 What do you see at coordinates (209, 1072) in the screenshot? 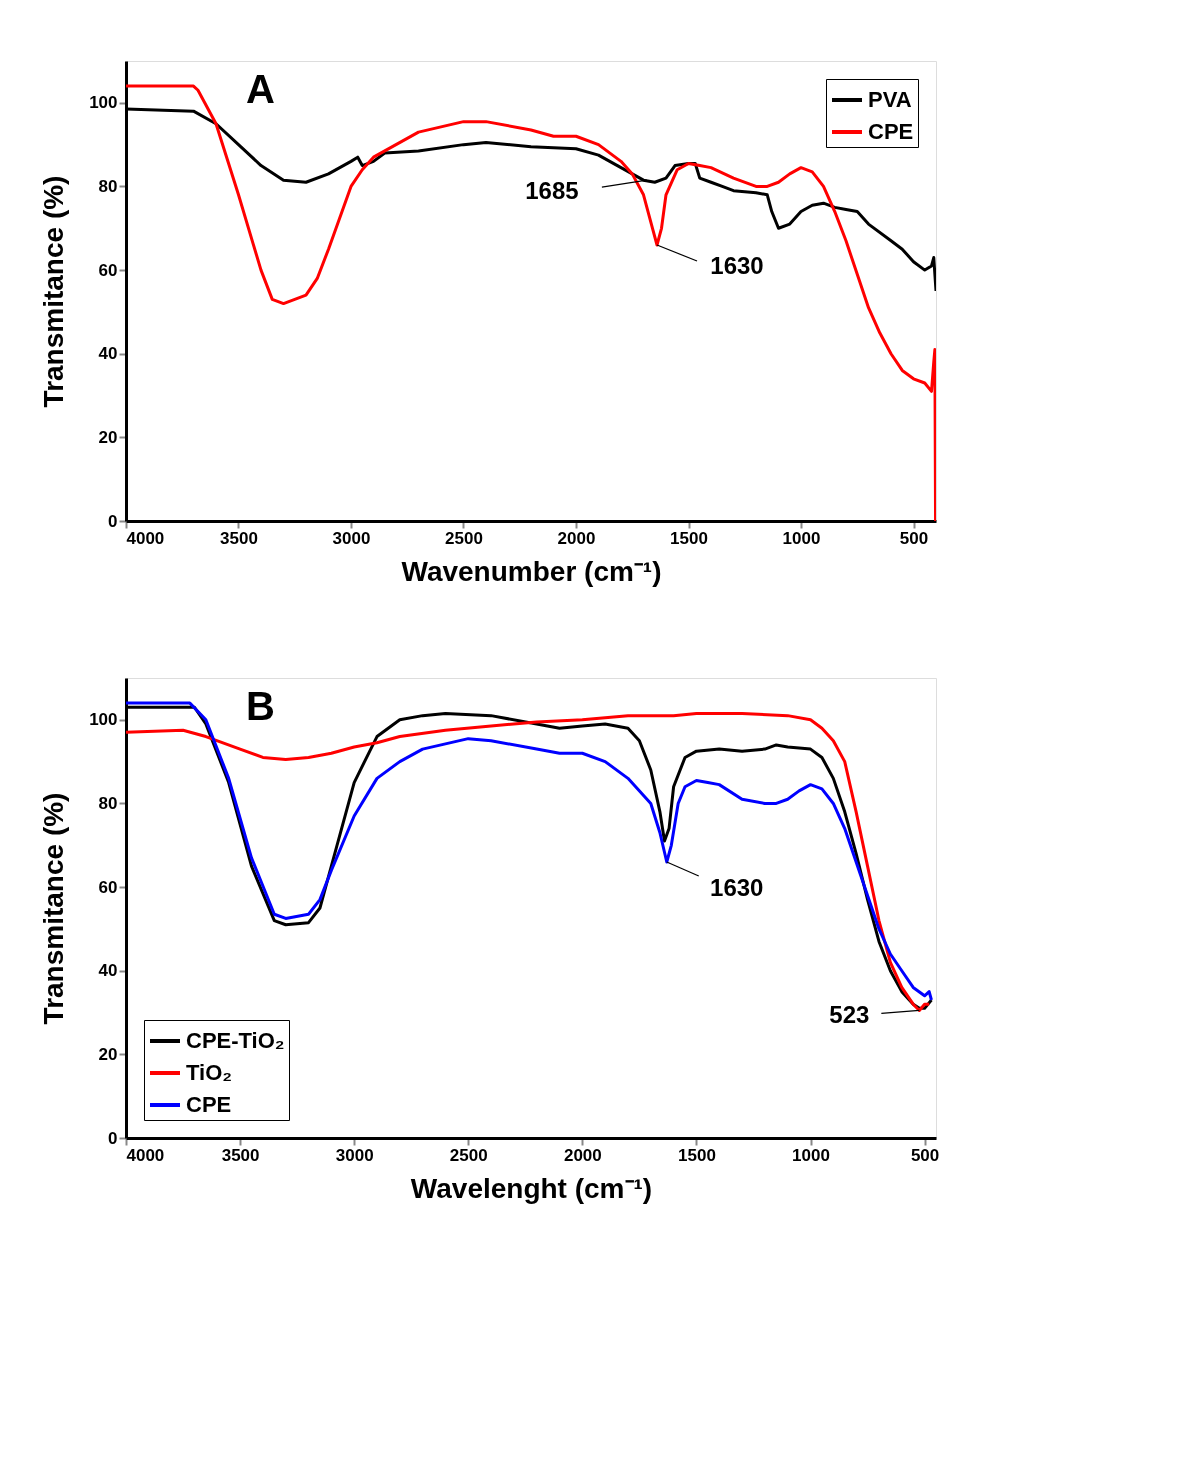
I see `legend-label: TiO₂` at bounding box center [209, 1072].